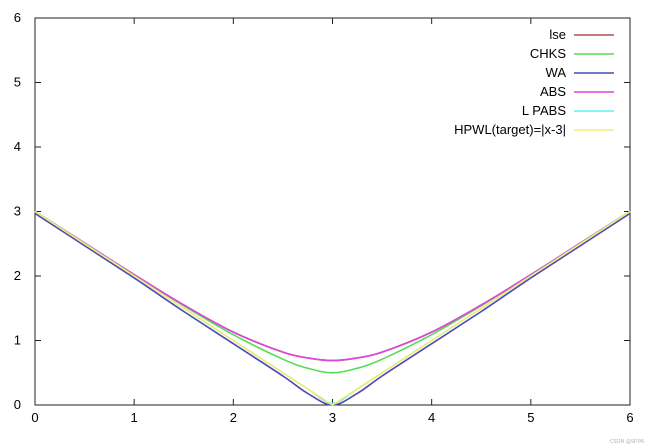 The image size is (650, 447). I want to click on legend-label: WA, so click(556, 72).